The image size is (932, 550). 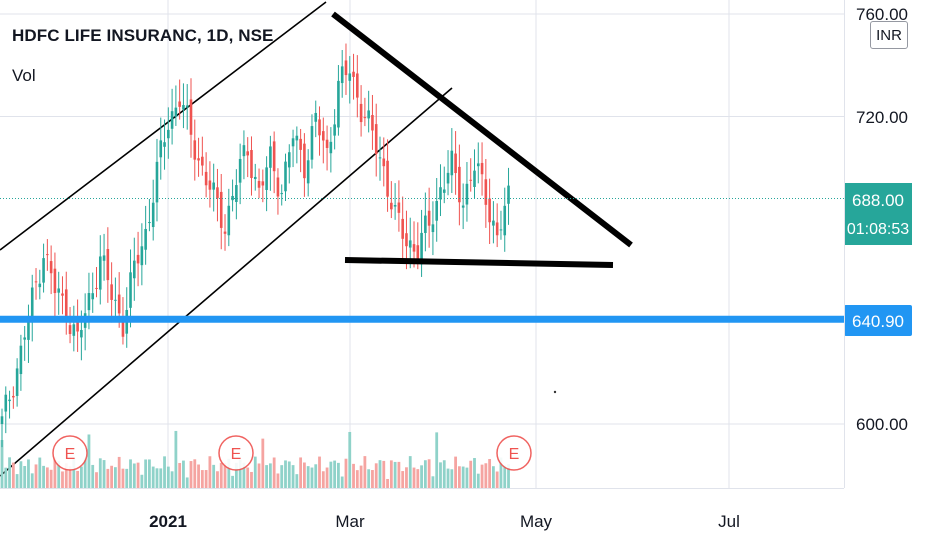 I want to click on earnings-marker: E, so click(x=514, y=453).